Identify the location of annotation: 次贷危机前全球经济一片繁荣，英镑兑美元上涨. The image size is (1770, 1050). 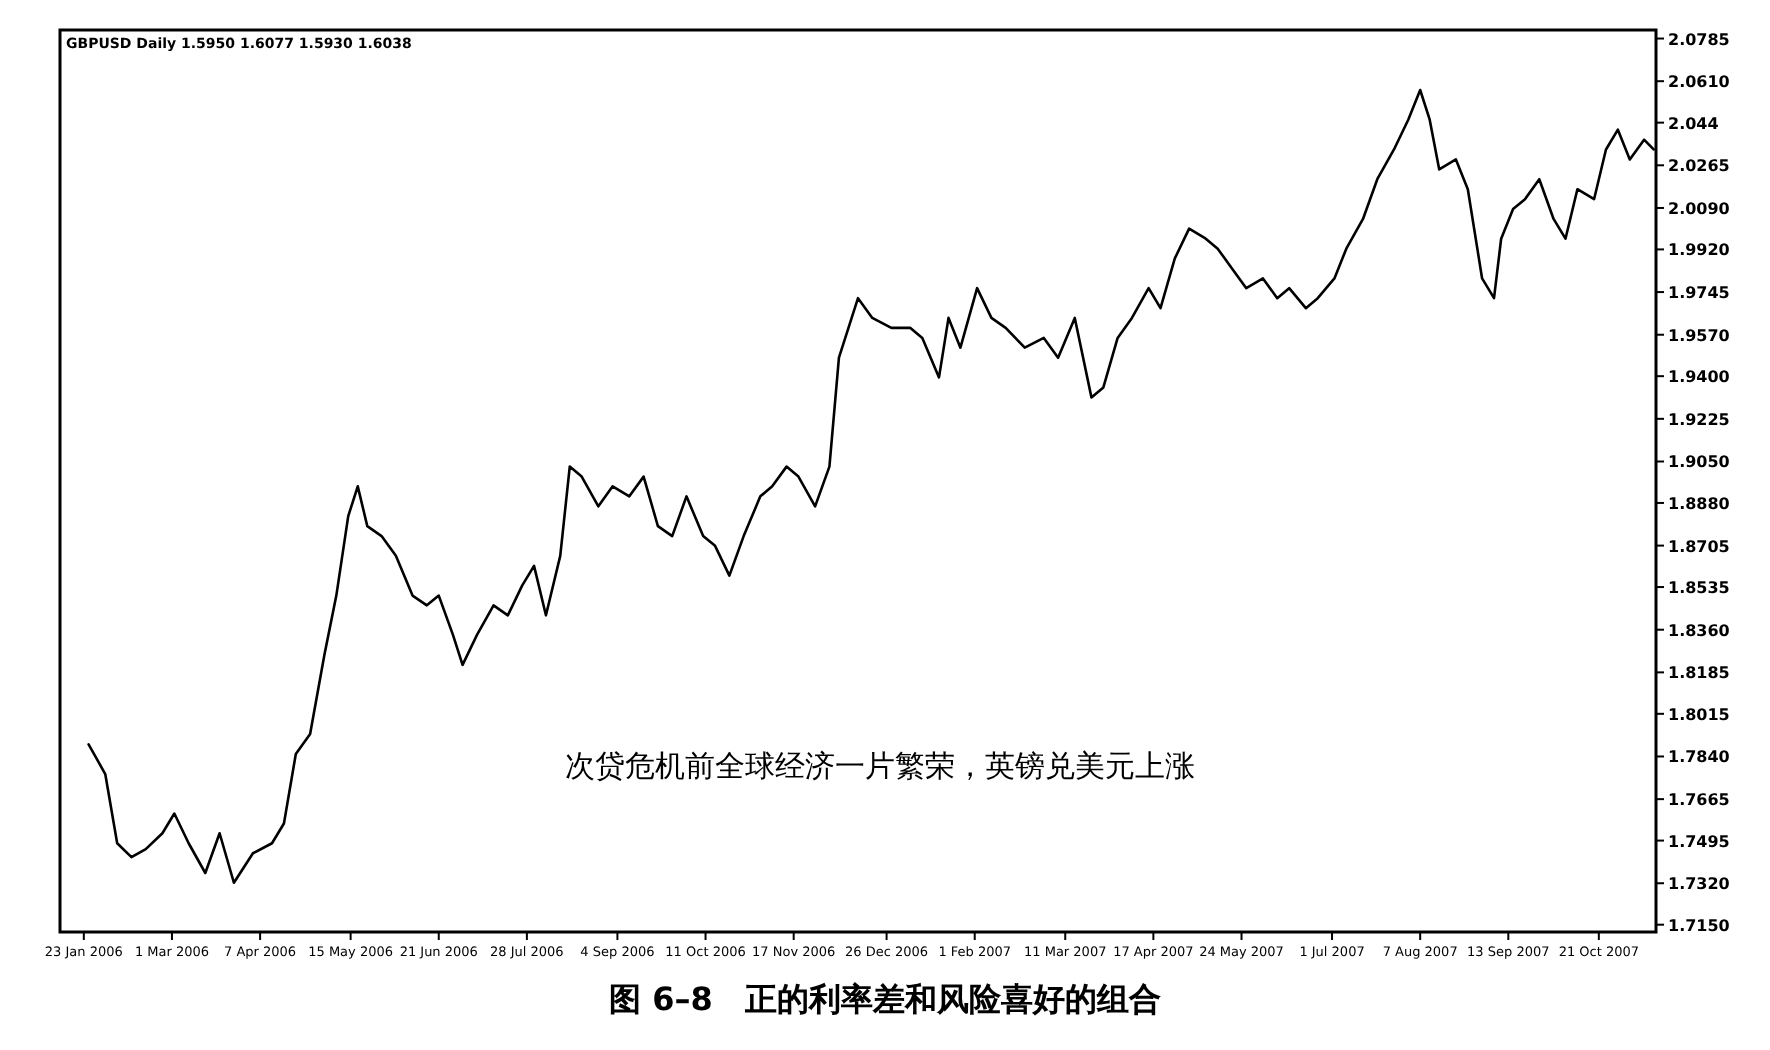
(880, 766).